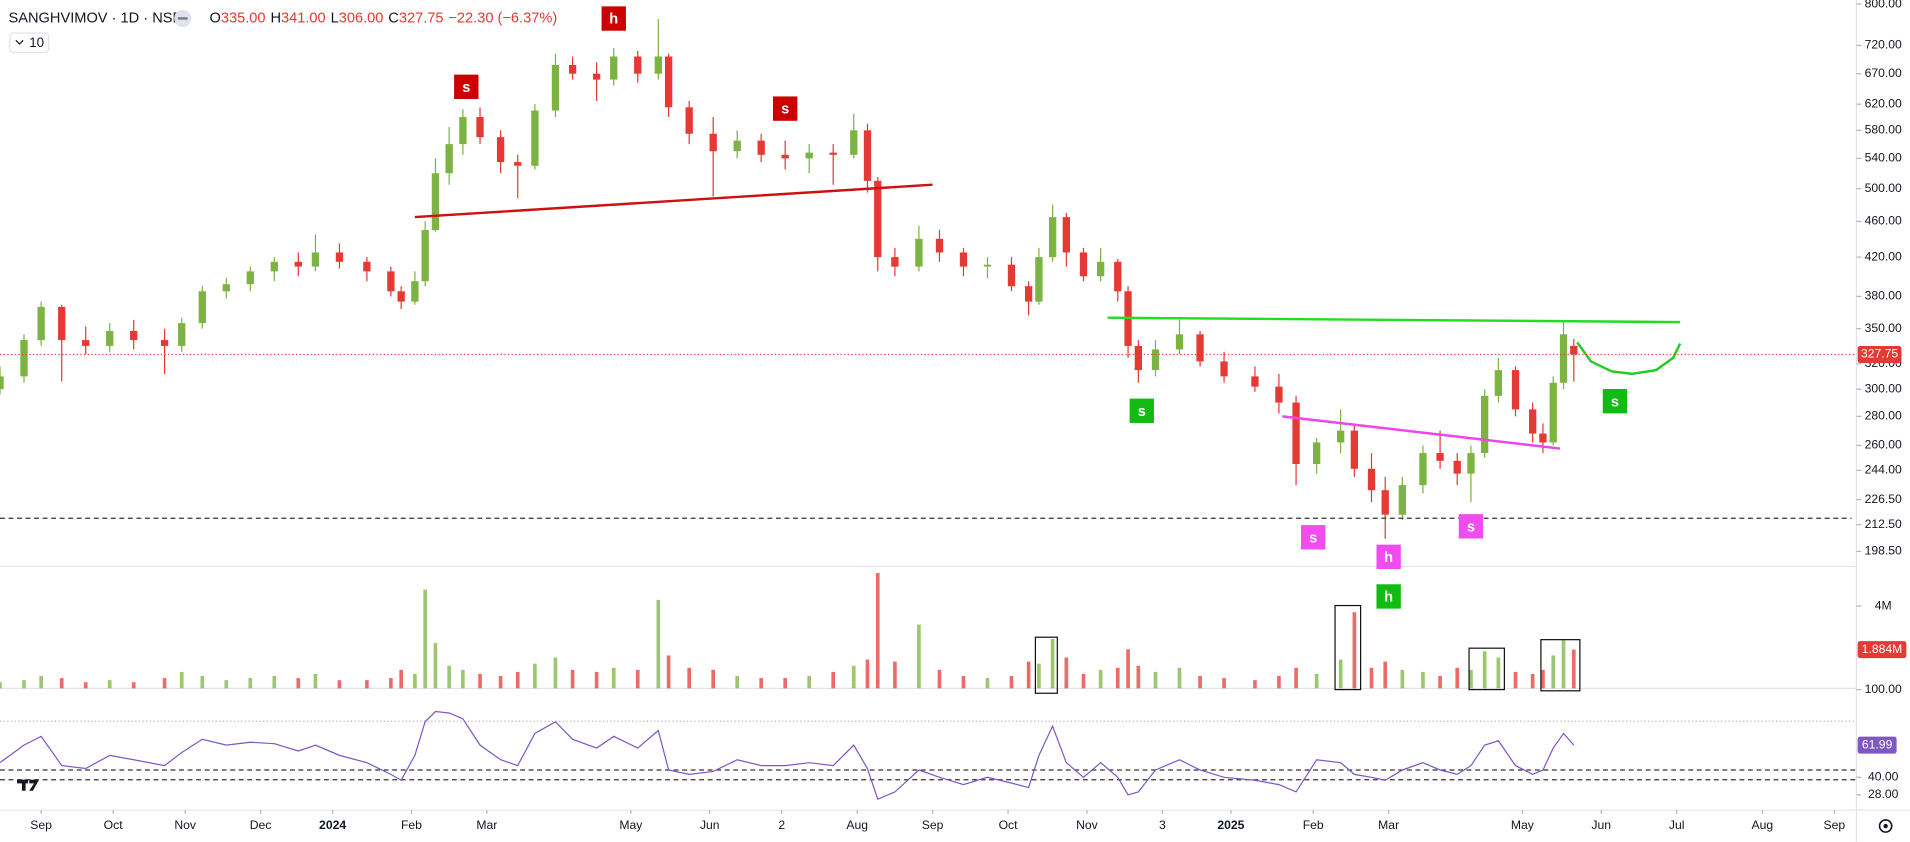  I want to click on y-tick-label: 198.50, so click(1883, 551).